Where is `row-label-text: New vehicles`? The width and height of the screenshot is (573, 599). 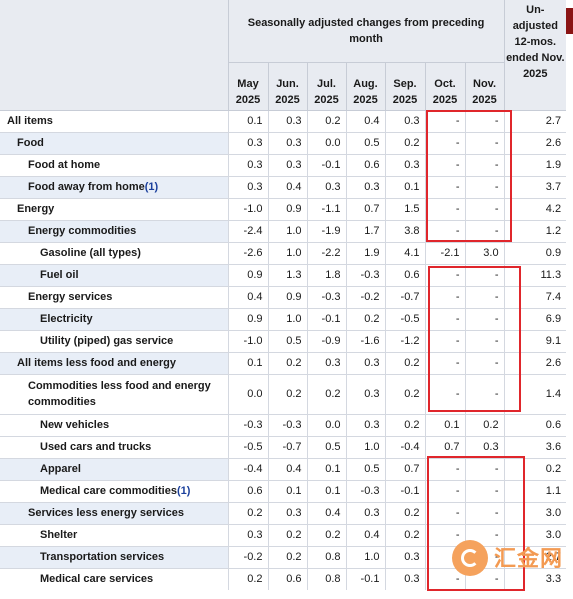
row-label-text: New vehicles is located at coordinates (75, 425).